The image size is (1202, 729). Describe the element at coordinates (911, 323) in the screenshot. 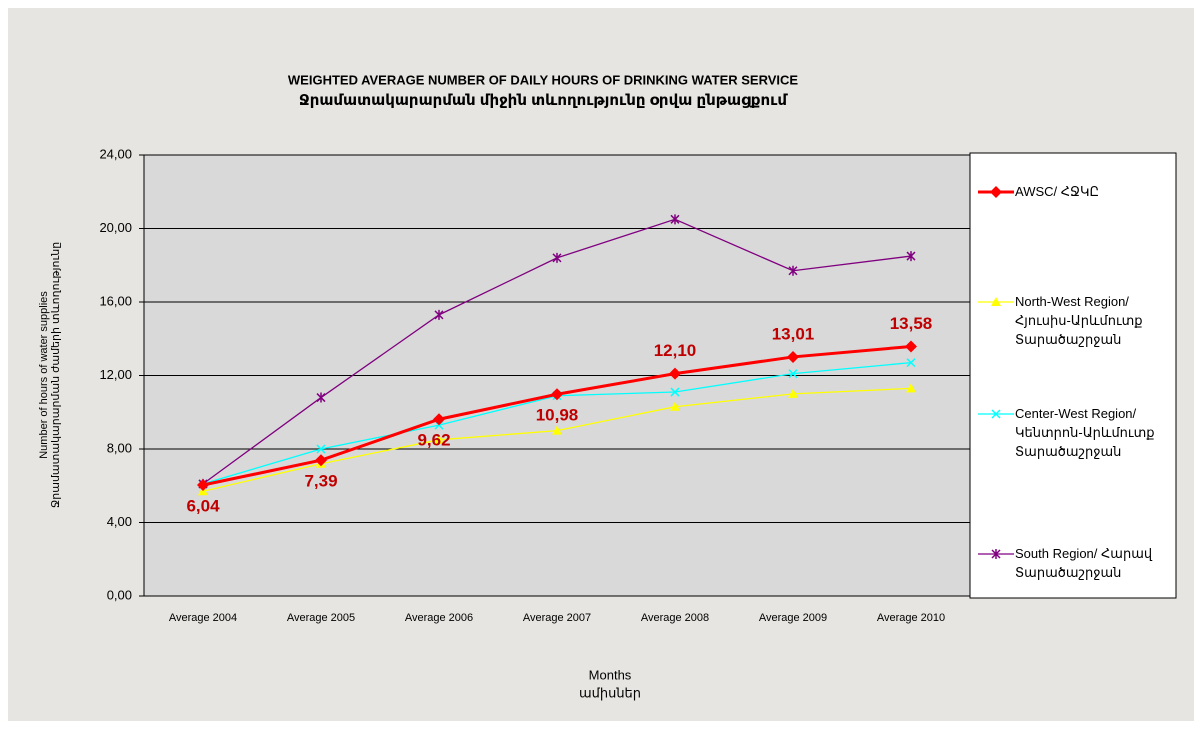

I see `data-label: 13,58` at that location.